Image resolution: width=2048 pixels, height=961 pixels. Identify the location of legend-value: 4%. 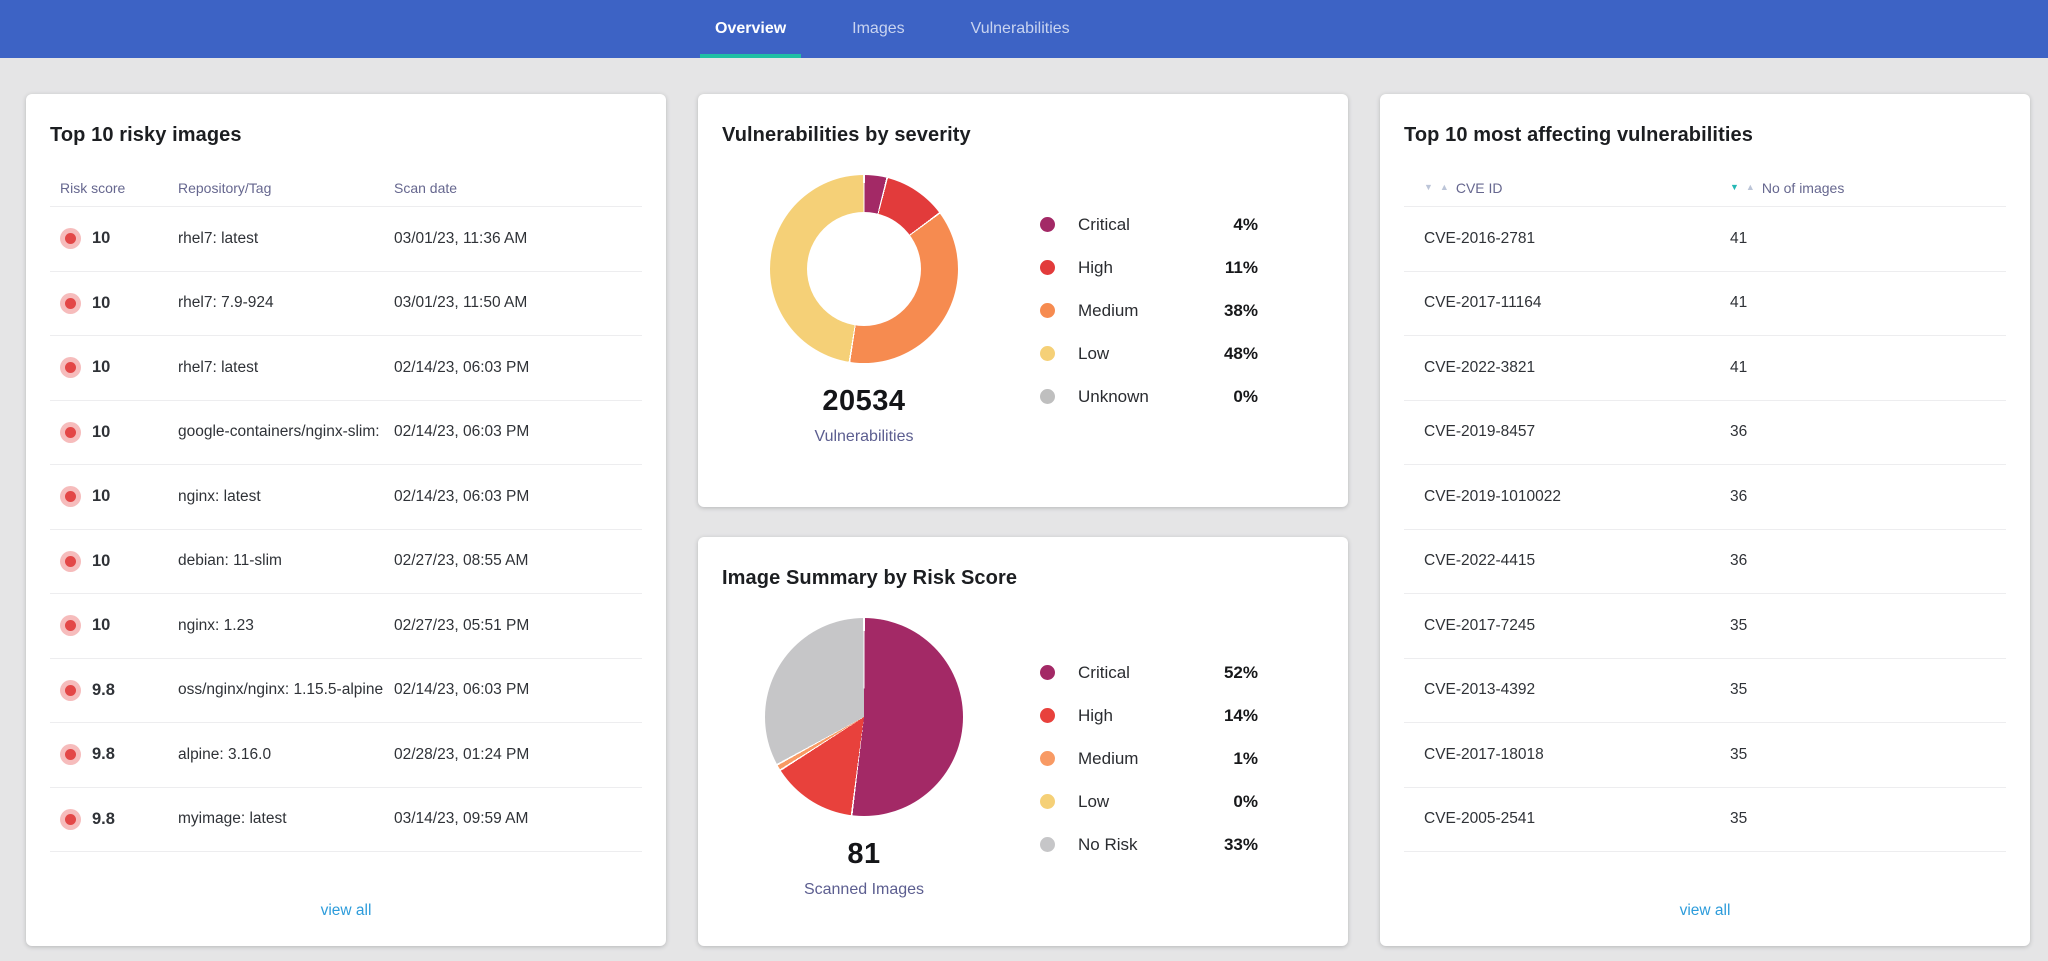
(1245, 224).